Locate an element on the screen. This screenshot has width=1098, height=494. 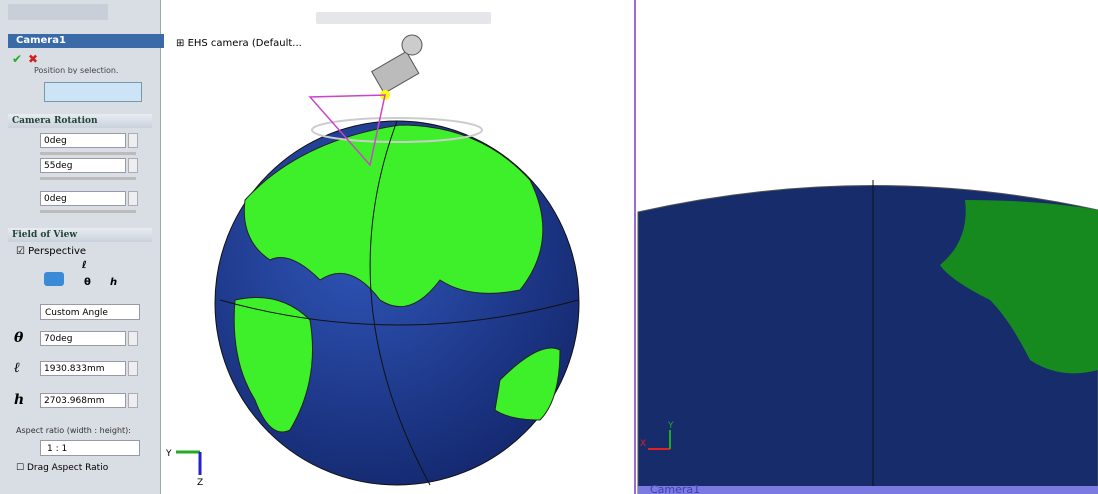
drag-checkbox: ☐ Drag Aspect Ratio is located at coordinates (62, 468).